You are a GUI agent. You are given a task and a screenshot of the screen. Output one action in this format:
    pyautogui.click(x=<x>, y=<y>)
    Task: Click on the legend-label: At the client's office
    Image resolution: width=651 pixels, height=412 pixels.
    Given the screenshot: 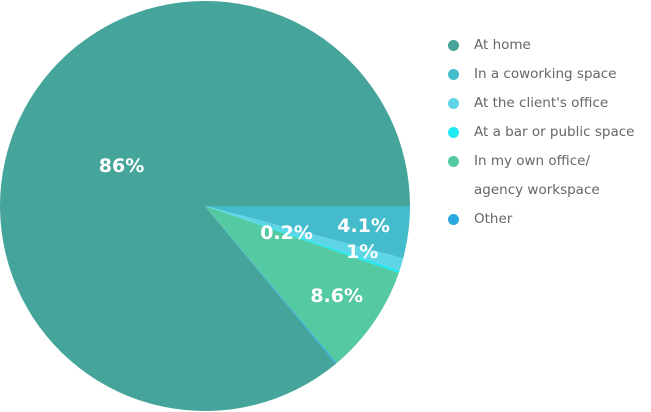 What is the action you would take?
    pyautogui.click(x=541, y=103)
    